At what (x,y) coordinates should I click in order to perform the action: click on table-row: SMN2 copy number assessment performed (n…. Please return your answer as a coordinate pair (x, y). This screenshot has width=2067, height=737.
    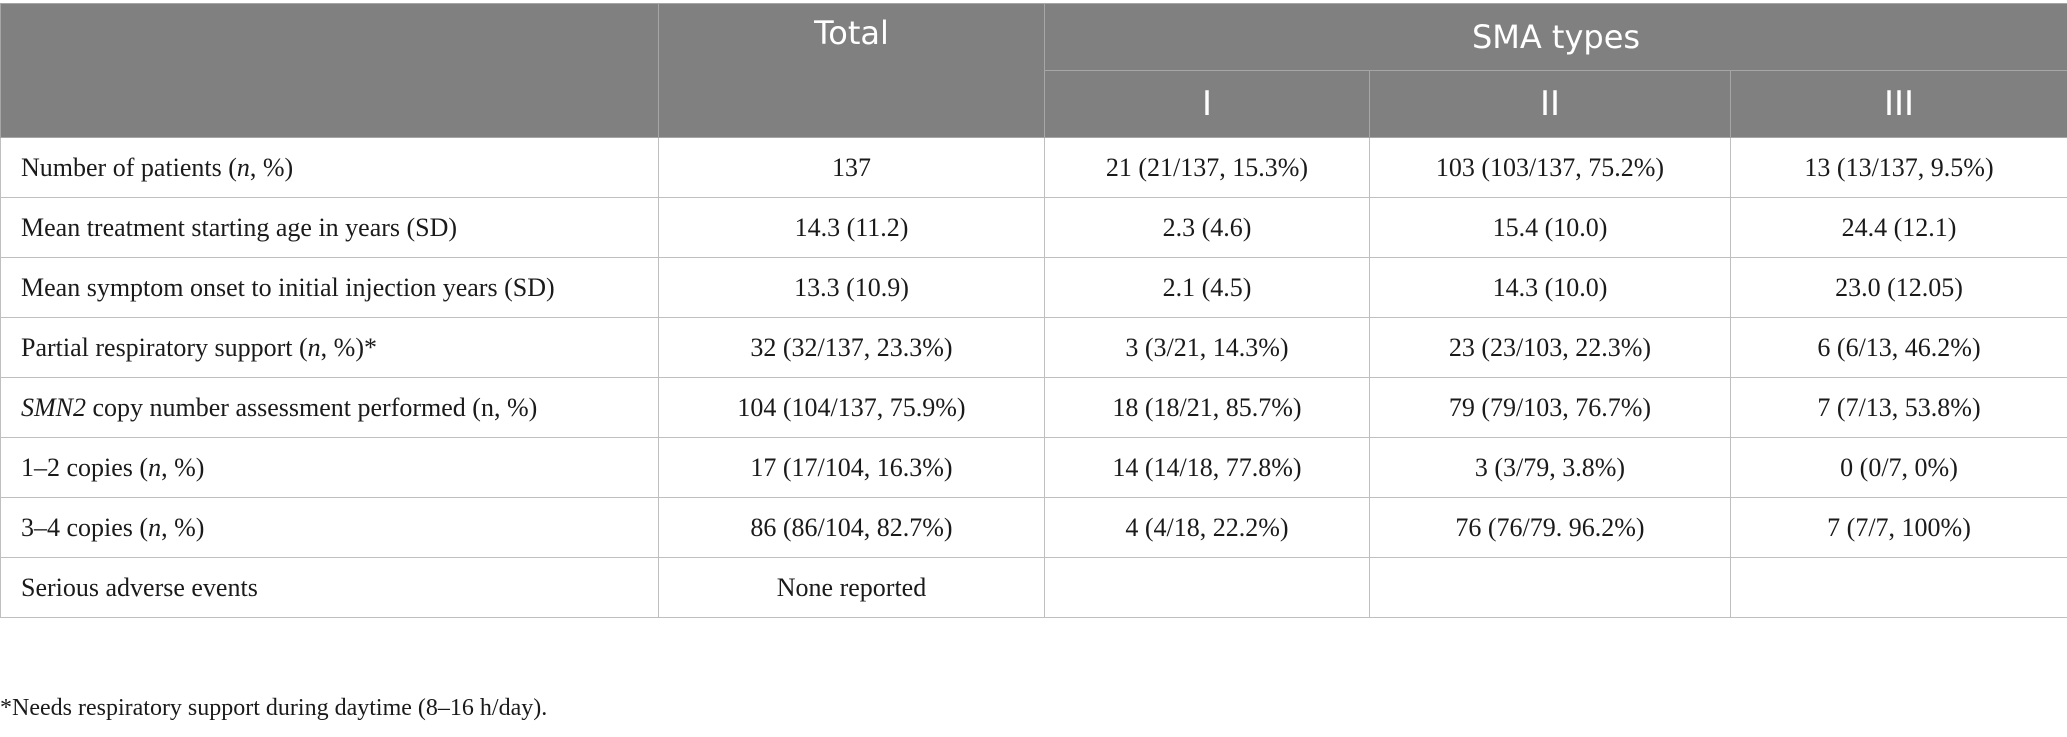
    Looking at the image, I should click on (1033, 407).